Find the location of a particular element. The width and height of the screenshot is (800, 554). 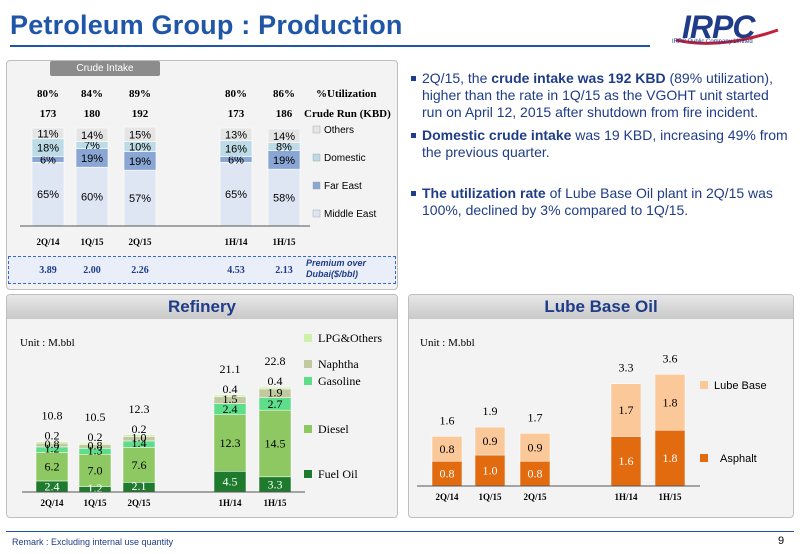

crude-run-value: 192 is located at coordinates (140, 114).